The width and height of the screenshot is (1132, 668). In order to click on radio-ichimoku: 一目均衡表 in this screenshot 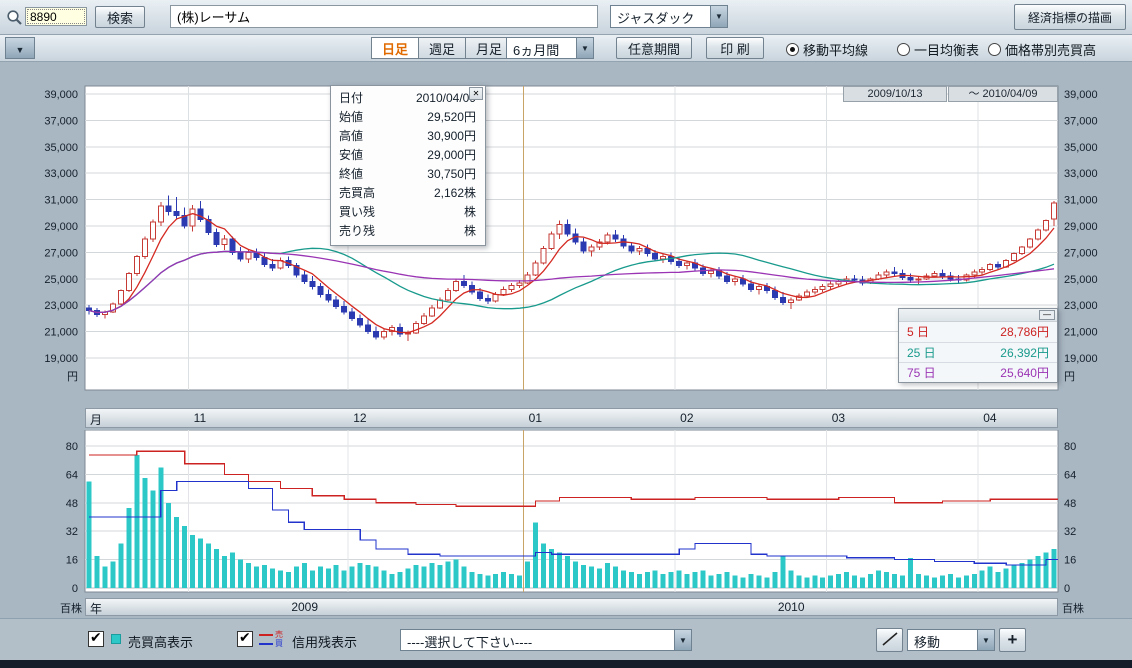, I will do `click(938, 49)`.